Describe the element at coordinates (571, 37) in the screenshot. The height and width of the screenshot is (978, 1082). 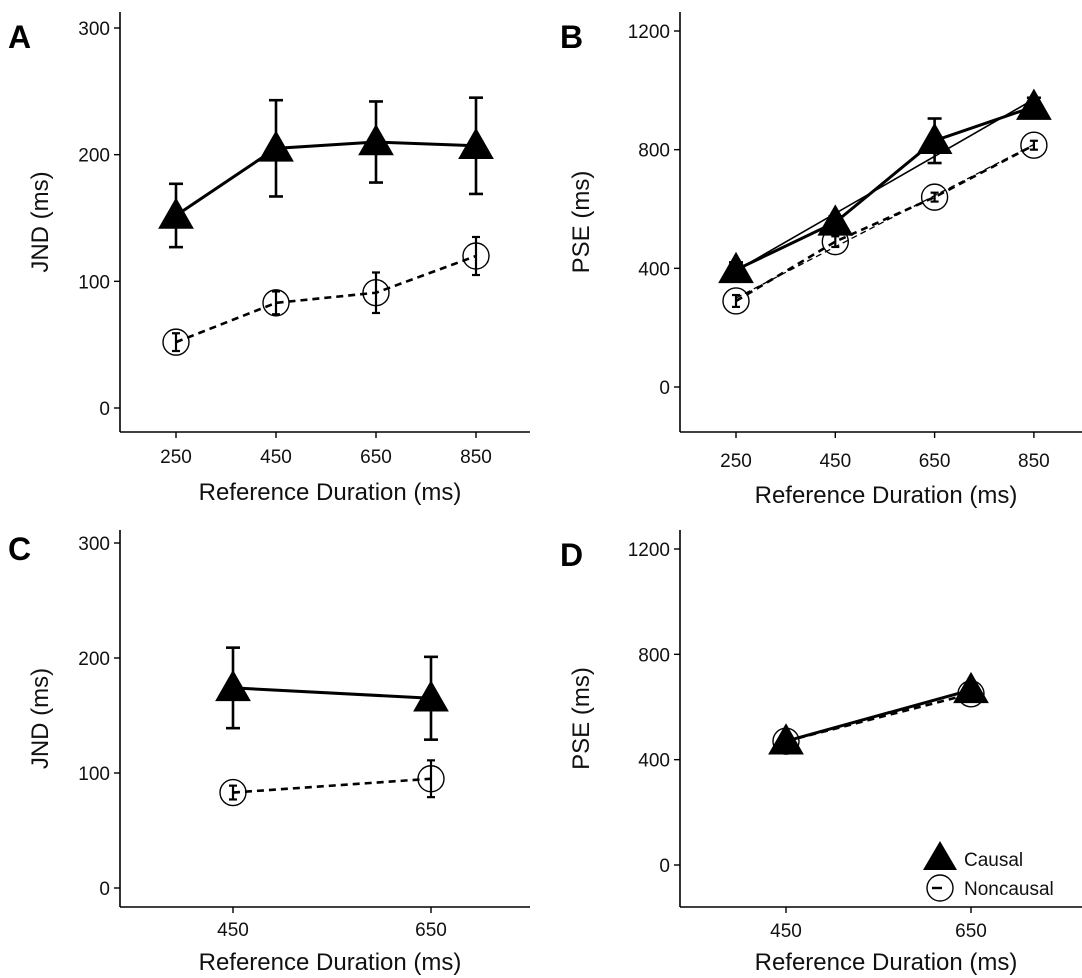
I see `panel-letter: B` at that location.